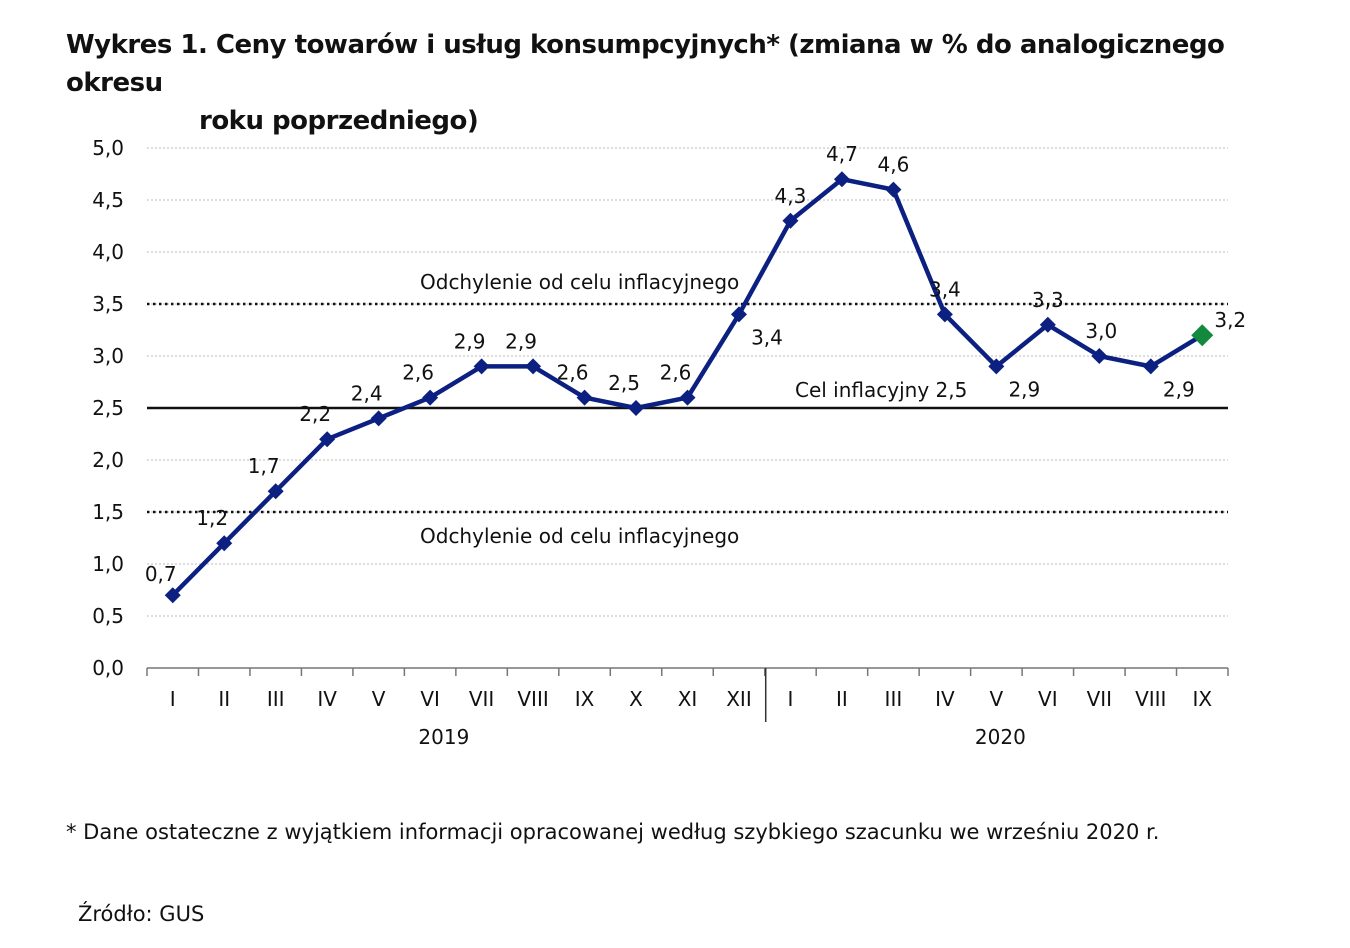 This screenshot has width=1350, height=948. What do you see at coordinates (161, 574) in the screenshot?
I see `data-label: 0,7` at bounding box center [161, 574].